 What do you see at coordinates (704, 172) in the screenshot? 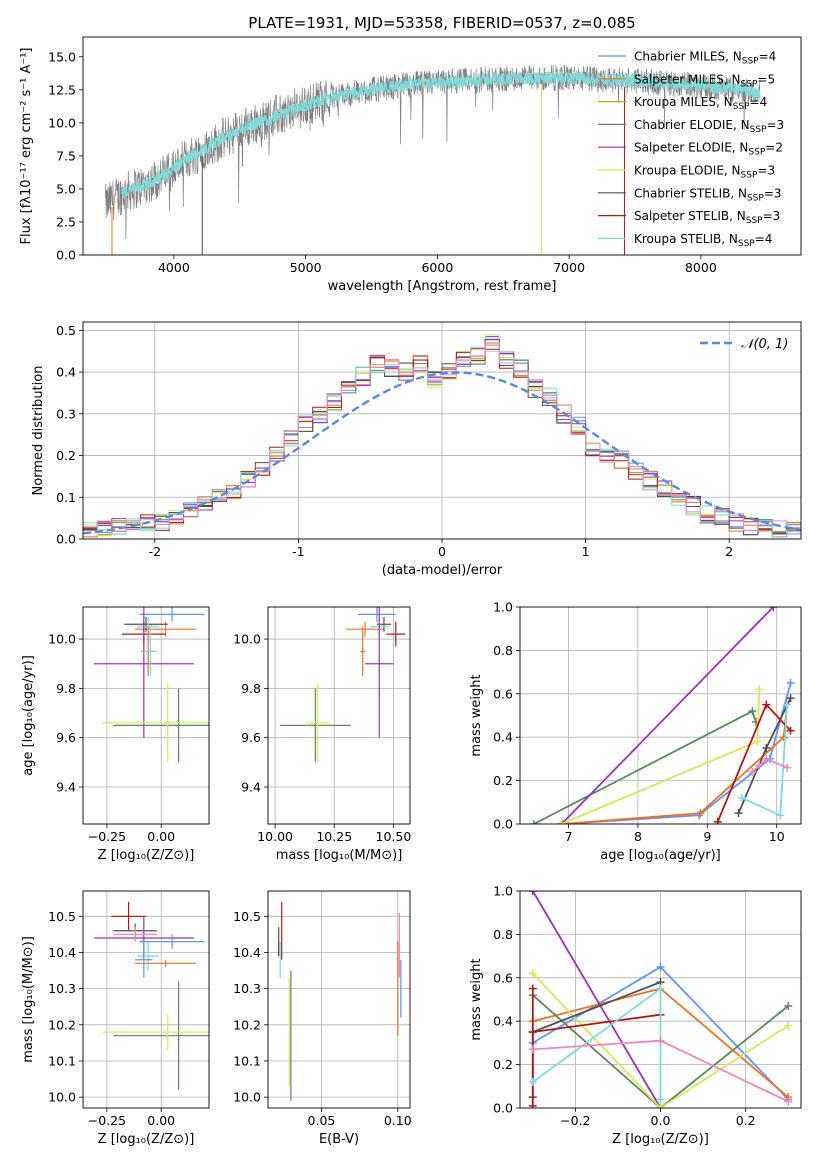
I see `legend-entry: Kroupa ELODIE, NSSP=3` at bounding box center [704, 172].